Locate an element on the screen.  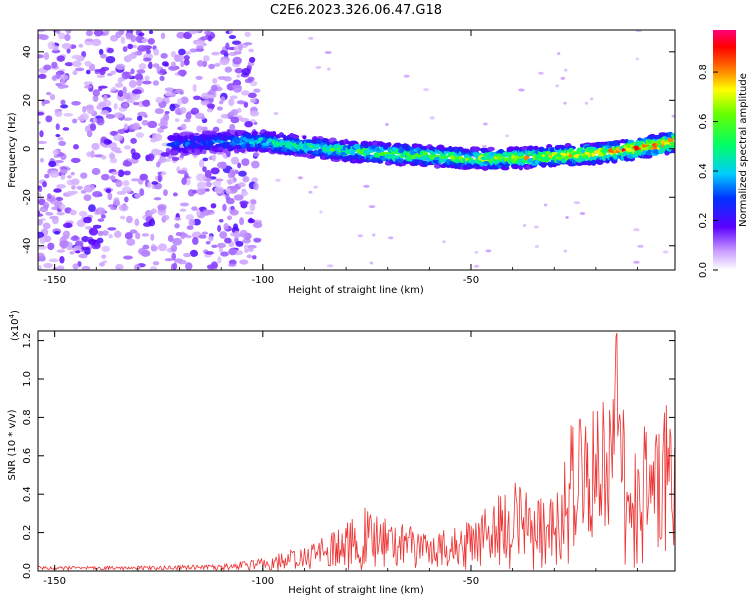
colorbar-label: Normalized spectral amplitude is located at coordinates (743, 150).